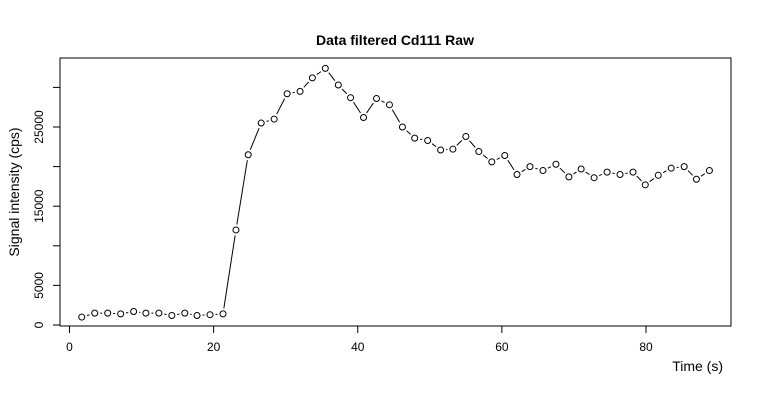 This screenshot has width=760, height=405. What do you see at coordinates (39, 127) in the screenshot?
I see `y-tick-label: 25000` at bounding box center [39, 127].